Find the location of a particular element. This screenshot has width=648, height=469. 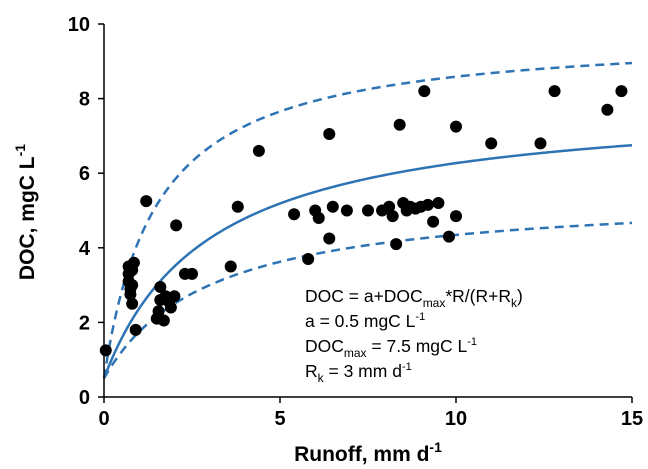

y-tick-label: 0 is located at coordinates (84, 398).